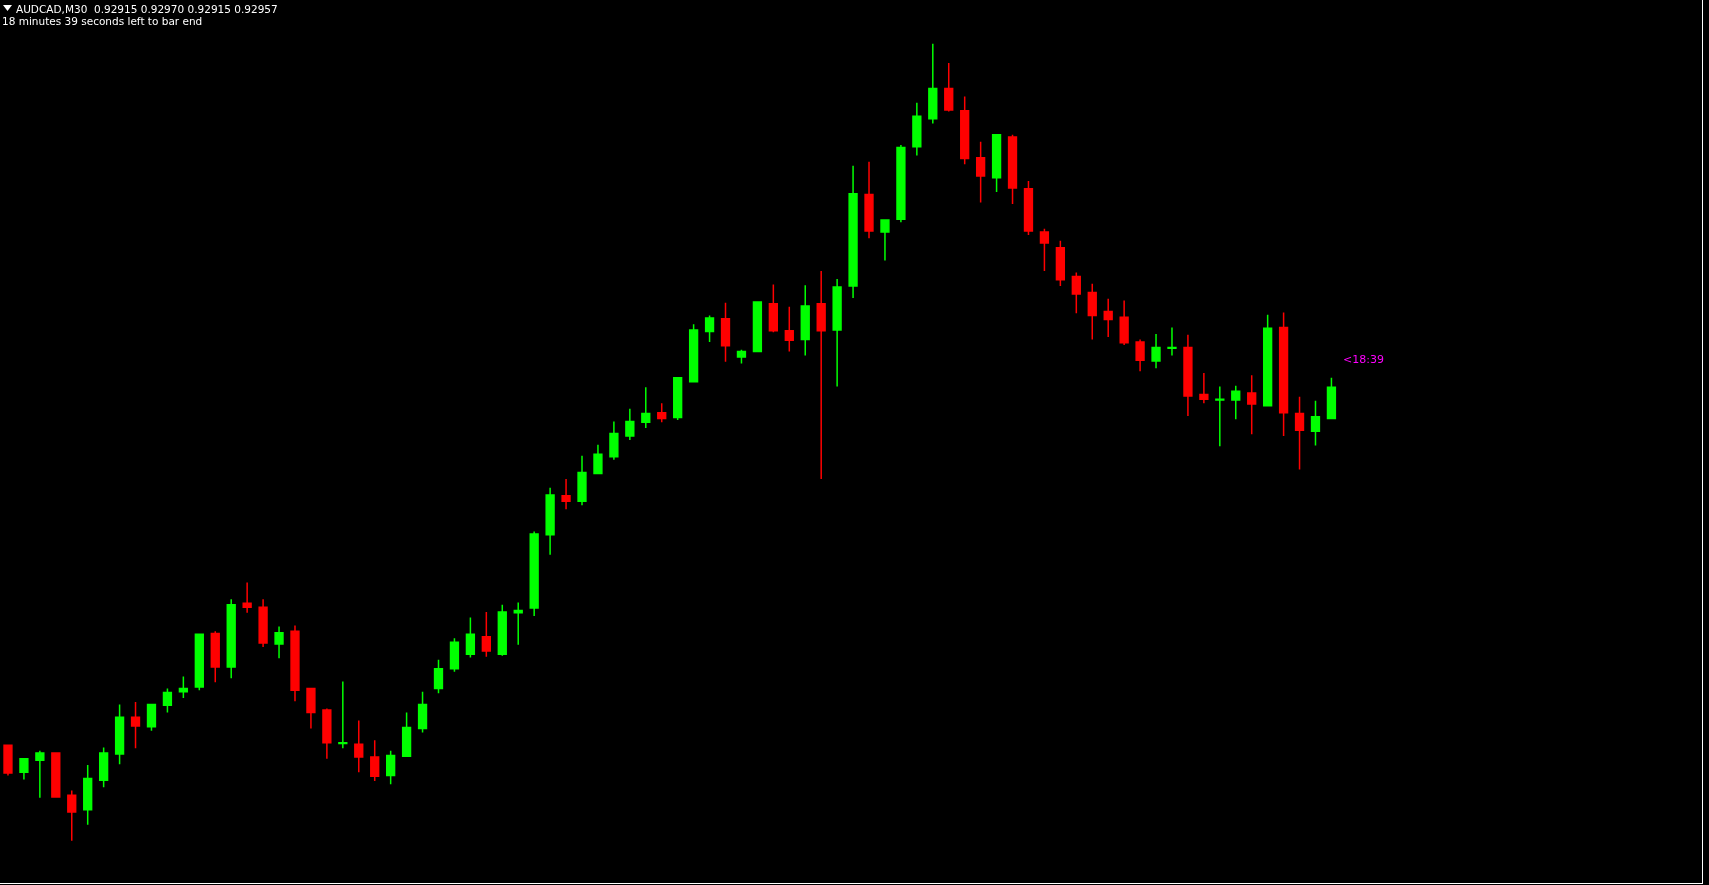  What do you see at coordinates (102, 21) in the screenshot?
I see `chart-subtitle: 18 minutes 39 seconds left to bar end` at bounding box center [102, 21].